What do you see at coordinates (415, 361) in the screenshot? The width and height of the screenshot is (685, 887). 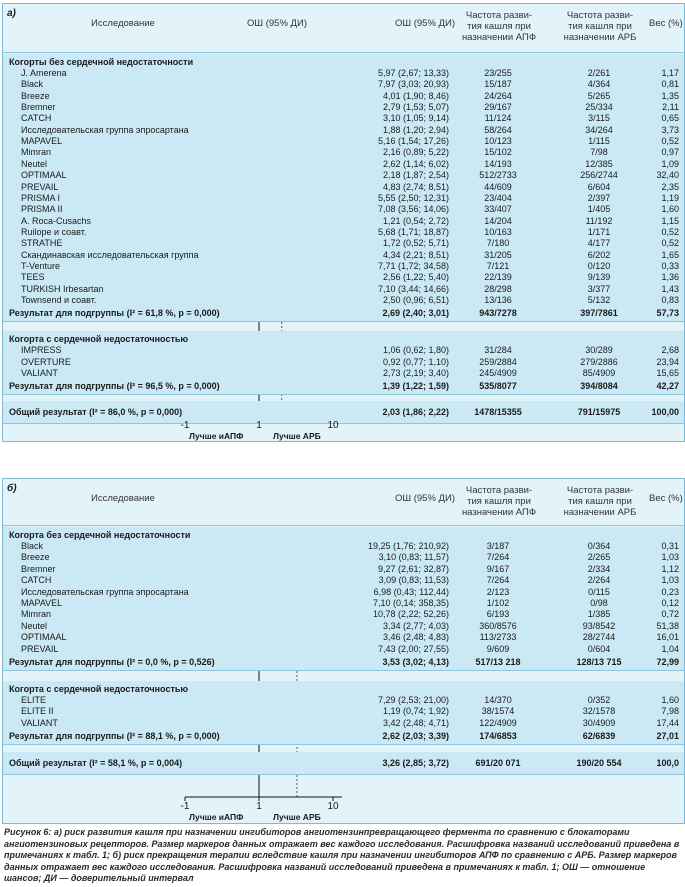 I see `odds-ratio-ci: 0,92 (0,77; 1,10)` at bounding box center [415, 361].